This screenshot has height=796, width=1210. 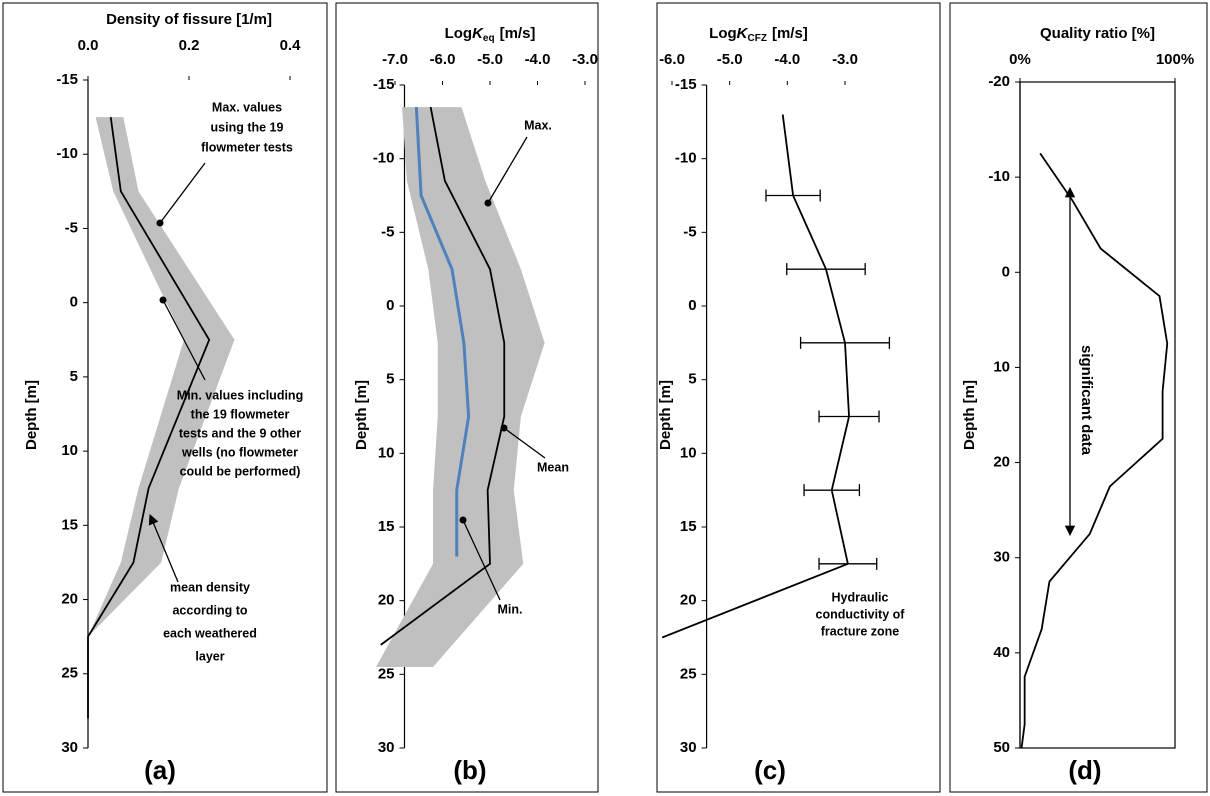 What do you see at coordinates (1086, 400) in the screenshot?
I see `annotation: significant data` at bounding box center [1086, 400].